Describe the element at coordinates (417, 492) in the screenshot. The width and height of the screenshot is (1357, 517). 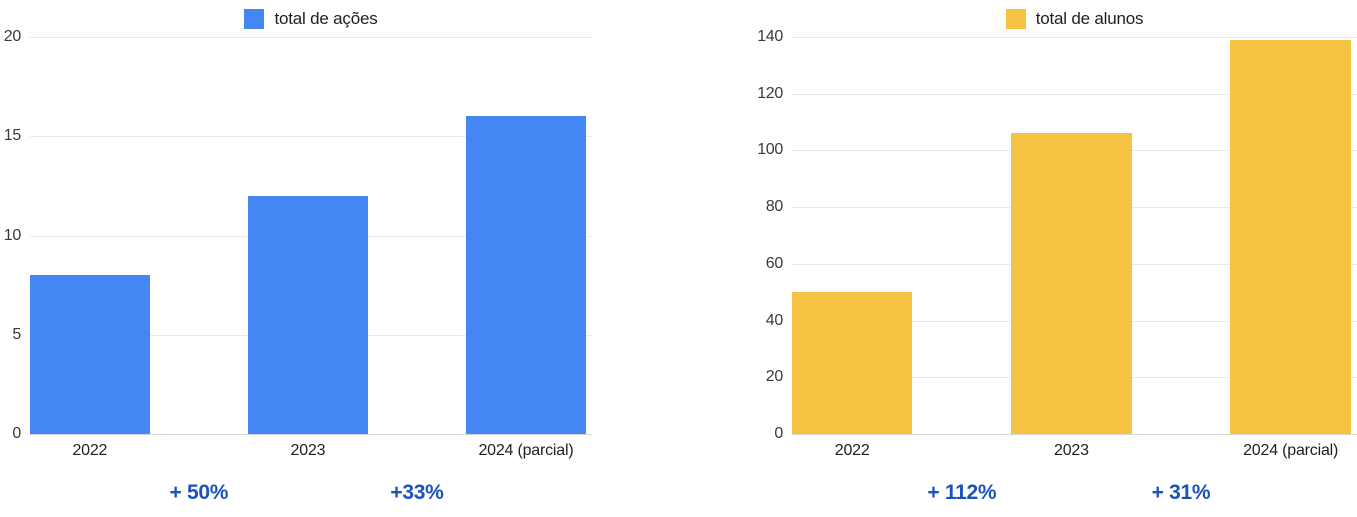
I see `growth-annotation: +33%` at that location.